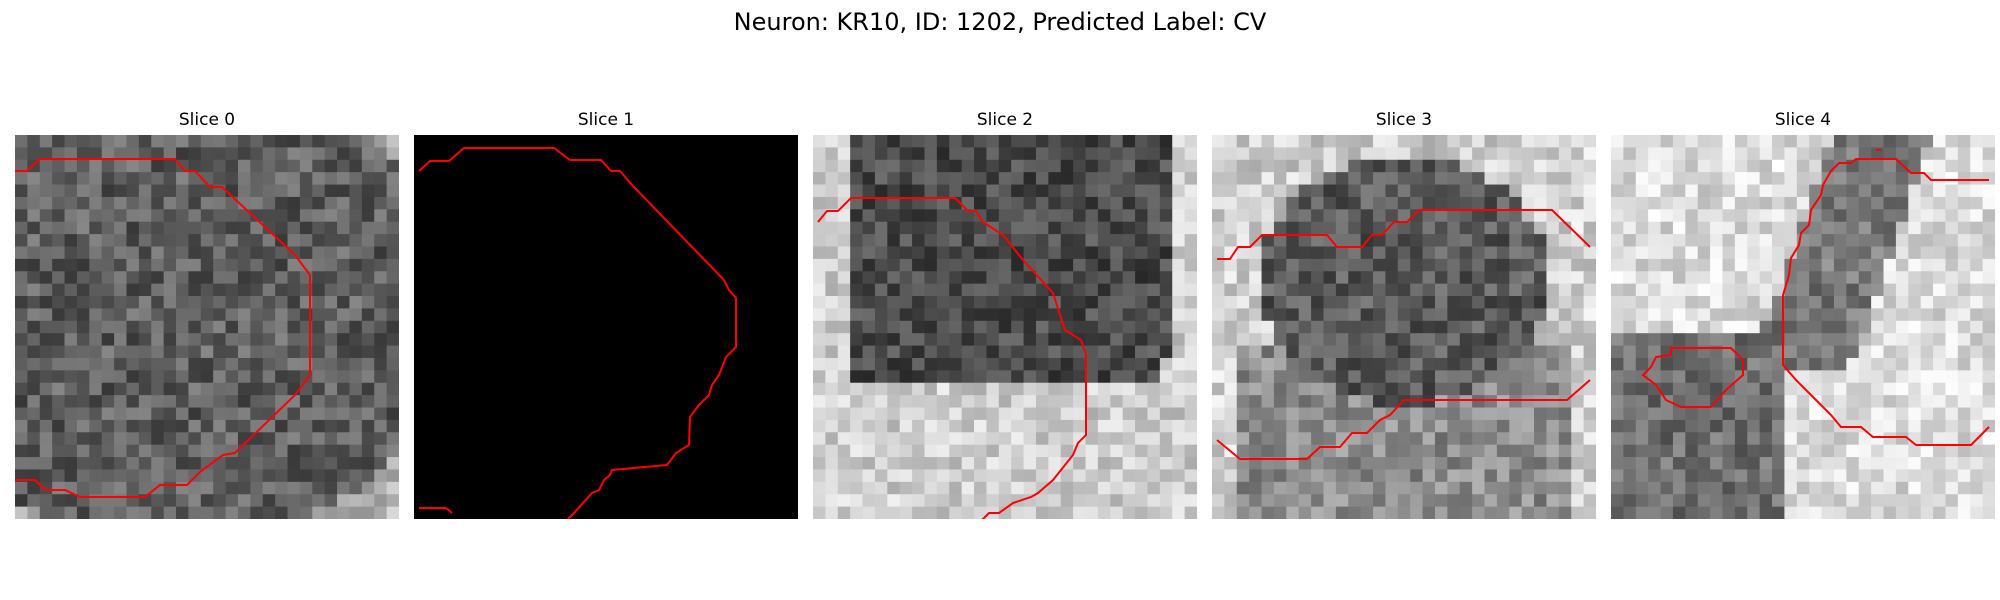 The height and width of the screenshot is (600, 2000). What do you see at coordinates (1005, 120) in the screenshot?
I see `slice-title-2: Slice 2` at bounding box center [1005, 120].